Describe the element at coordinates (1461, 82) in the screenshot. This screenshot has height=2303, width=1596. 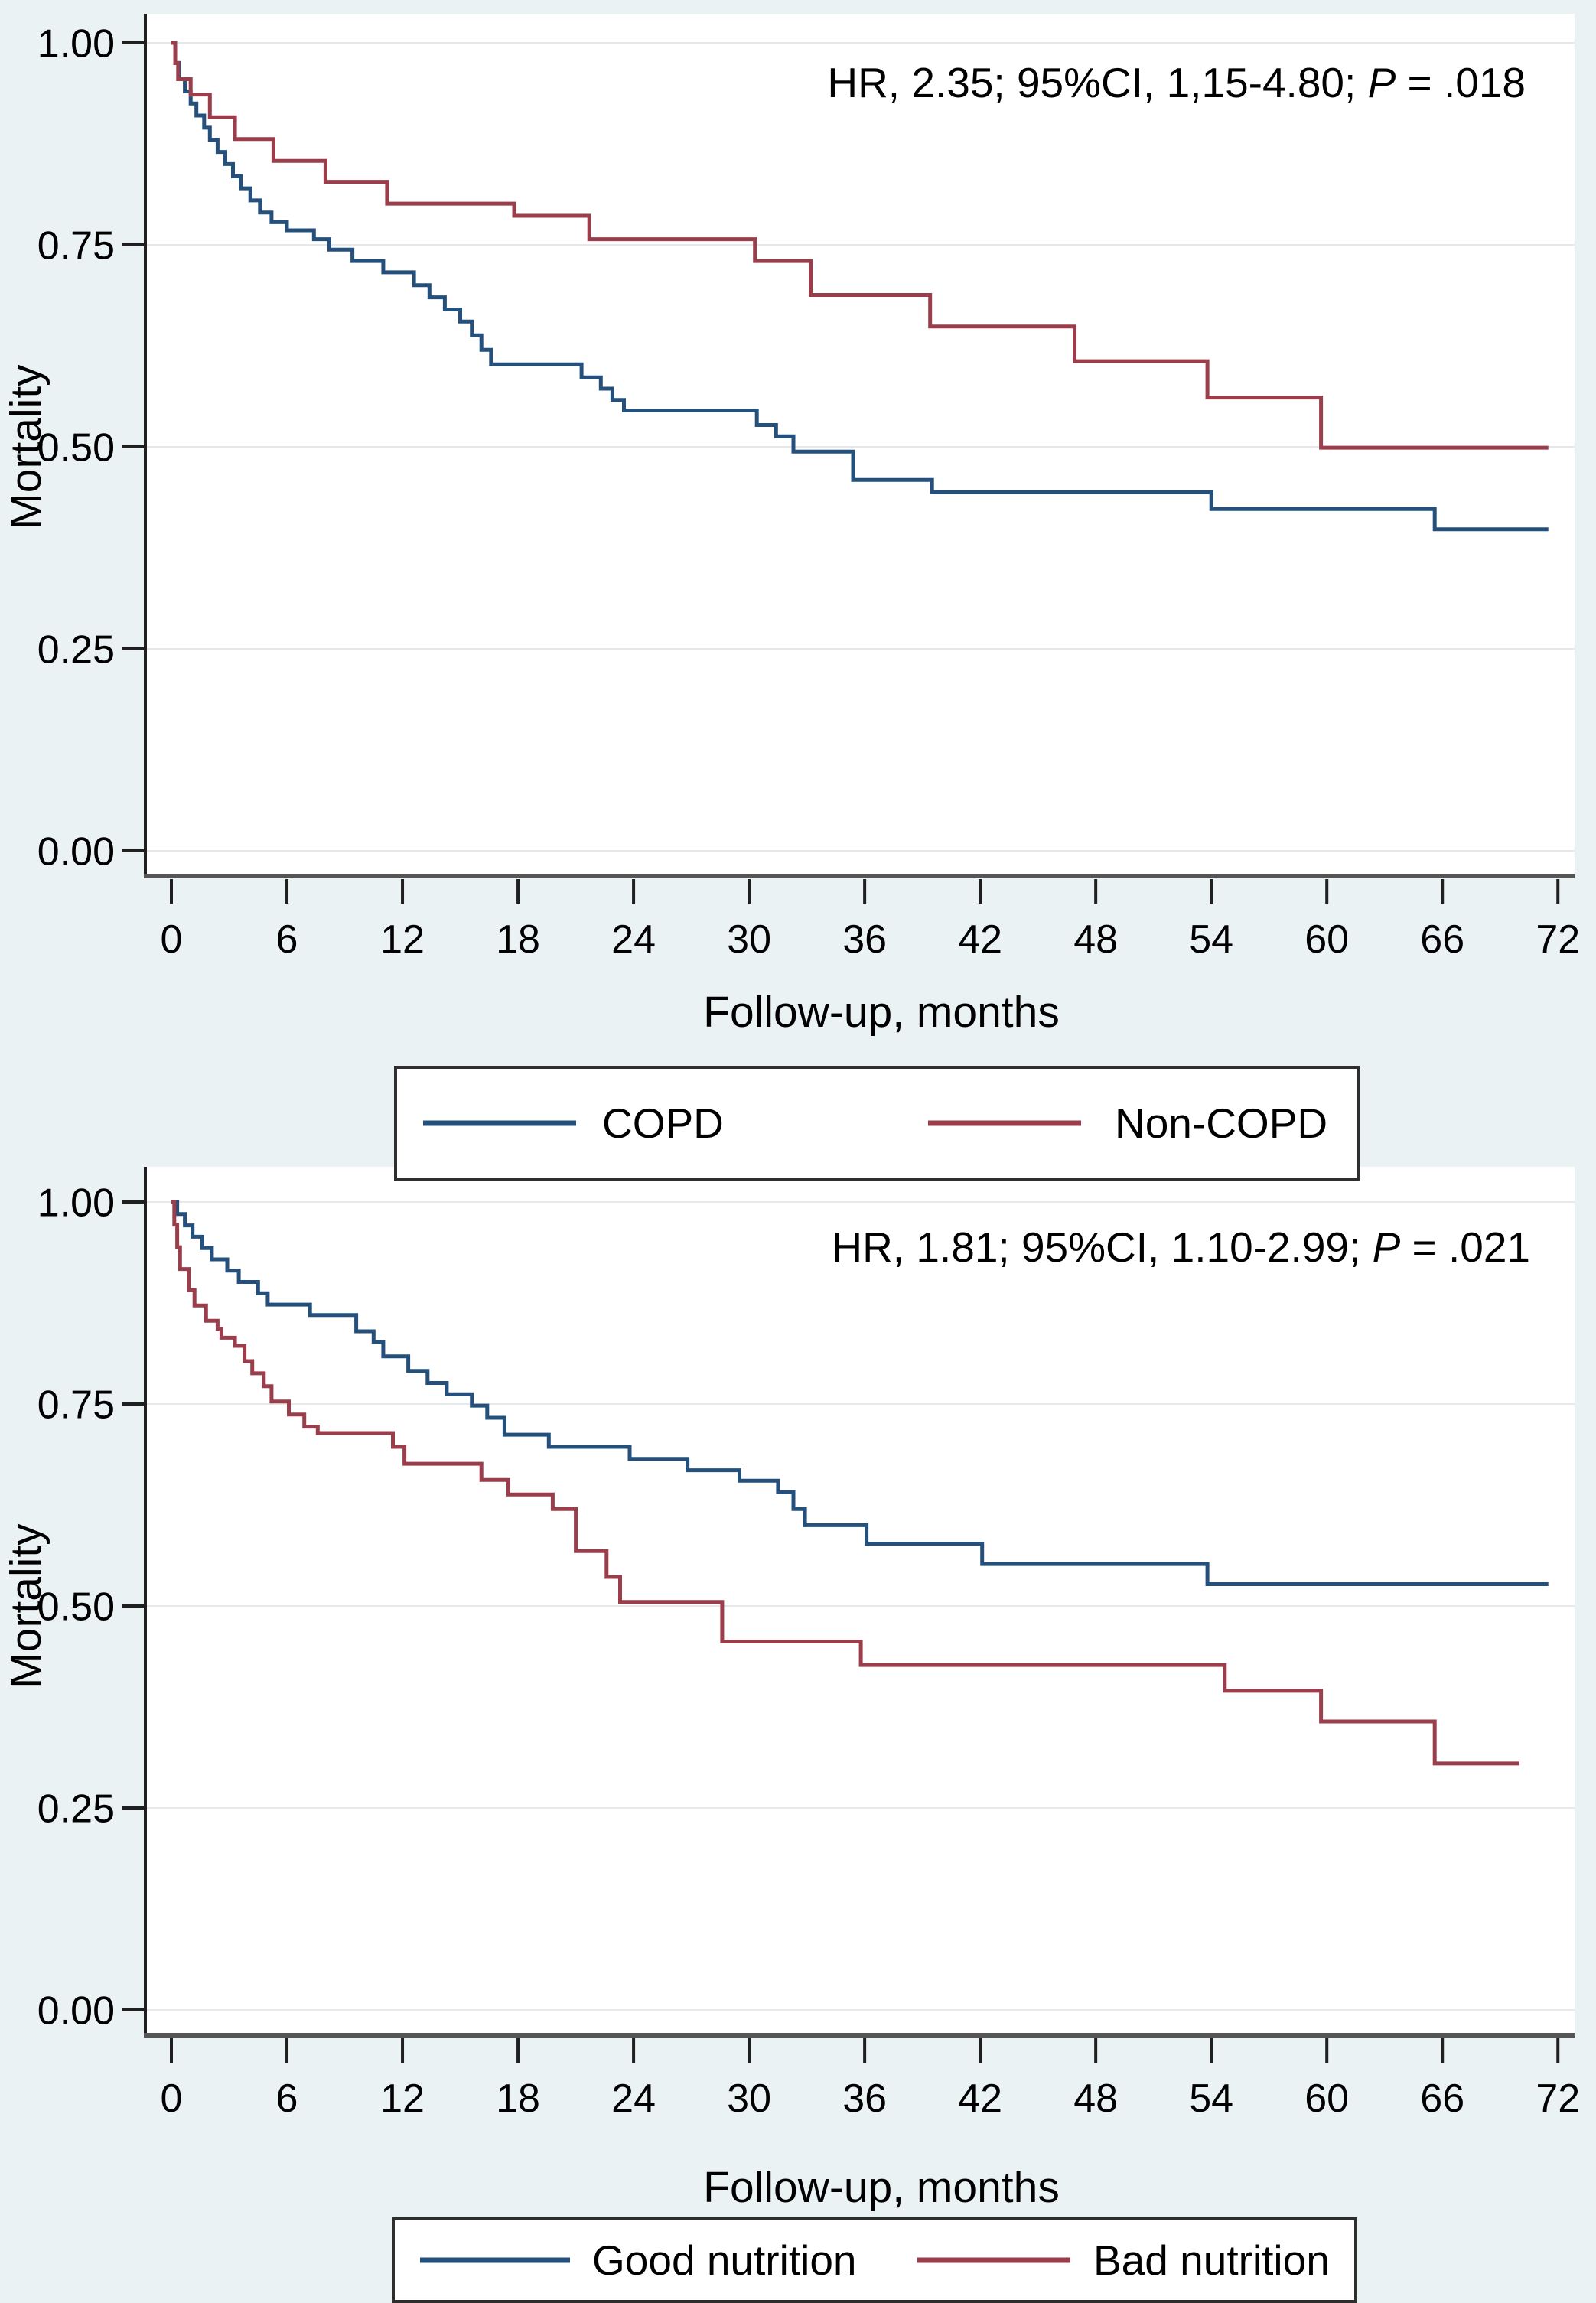
I see `p-value: = .018` at that location.